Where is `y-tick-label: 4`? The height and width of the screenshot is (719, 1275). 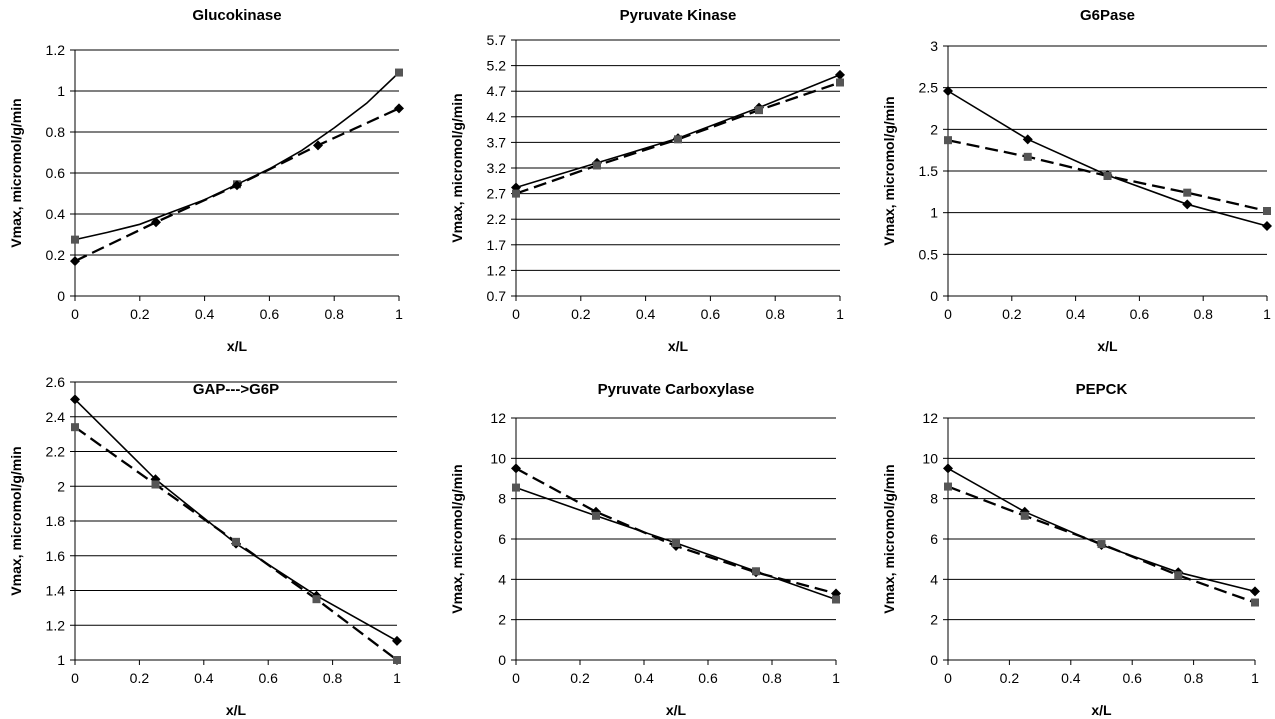 y-tick-label: 4 is located at coordinates (934, 579).